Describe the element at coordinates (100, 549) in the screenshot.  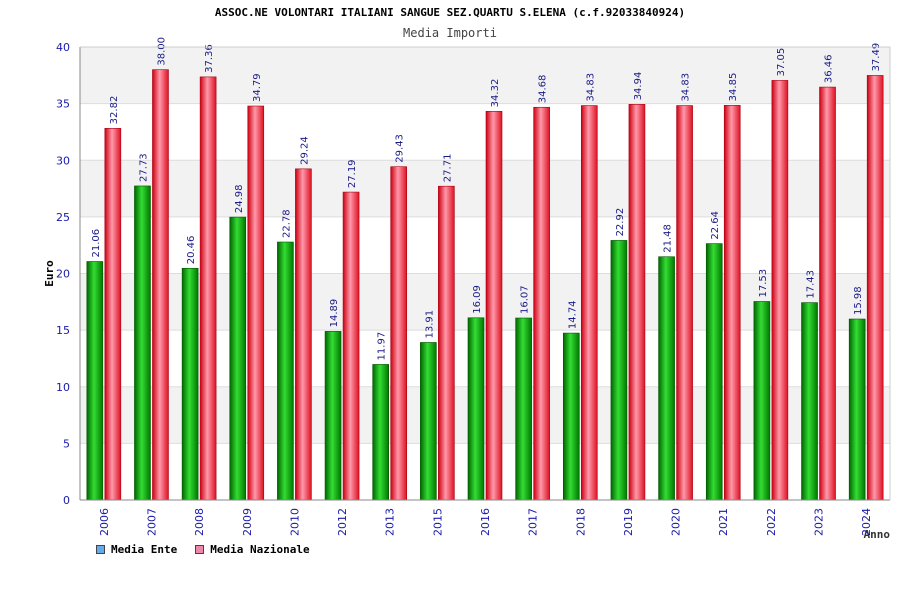
I see `legend-swatch-ente` at that location.